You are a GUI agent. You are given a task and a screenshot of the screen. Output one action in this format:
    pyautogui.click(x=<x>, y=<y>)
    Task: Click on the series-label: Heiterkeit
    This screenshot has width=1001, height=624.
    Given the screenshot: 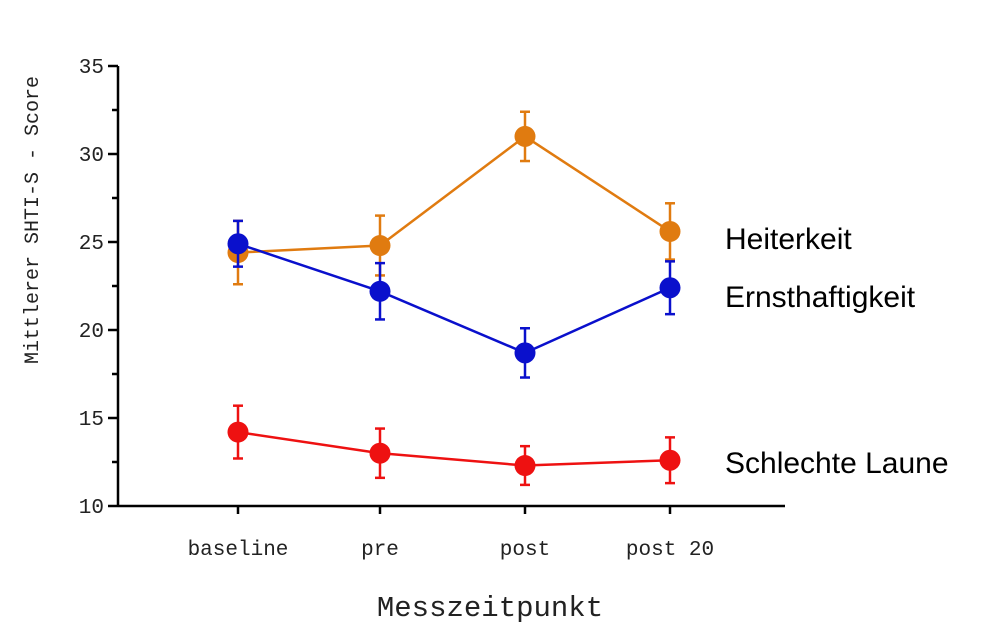 What is the action you would take?
    pyautogui.click(x=788, y=239)
    